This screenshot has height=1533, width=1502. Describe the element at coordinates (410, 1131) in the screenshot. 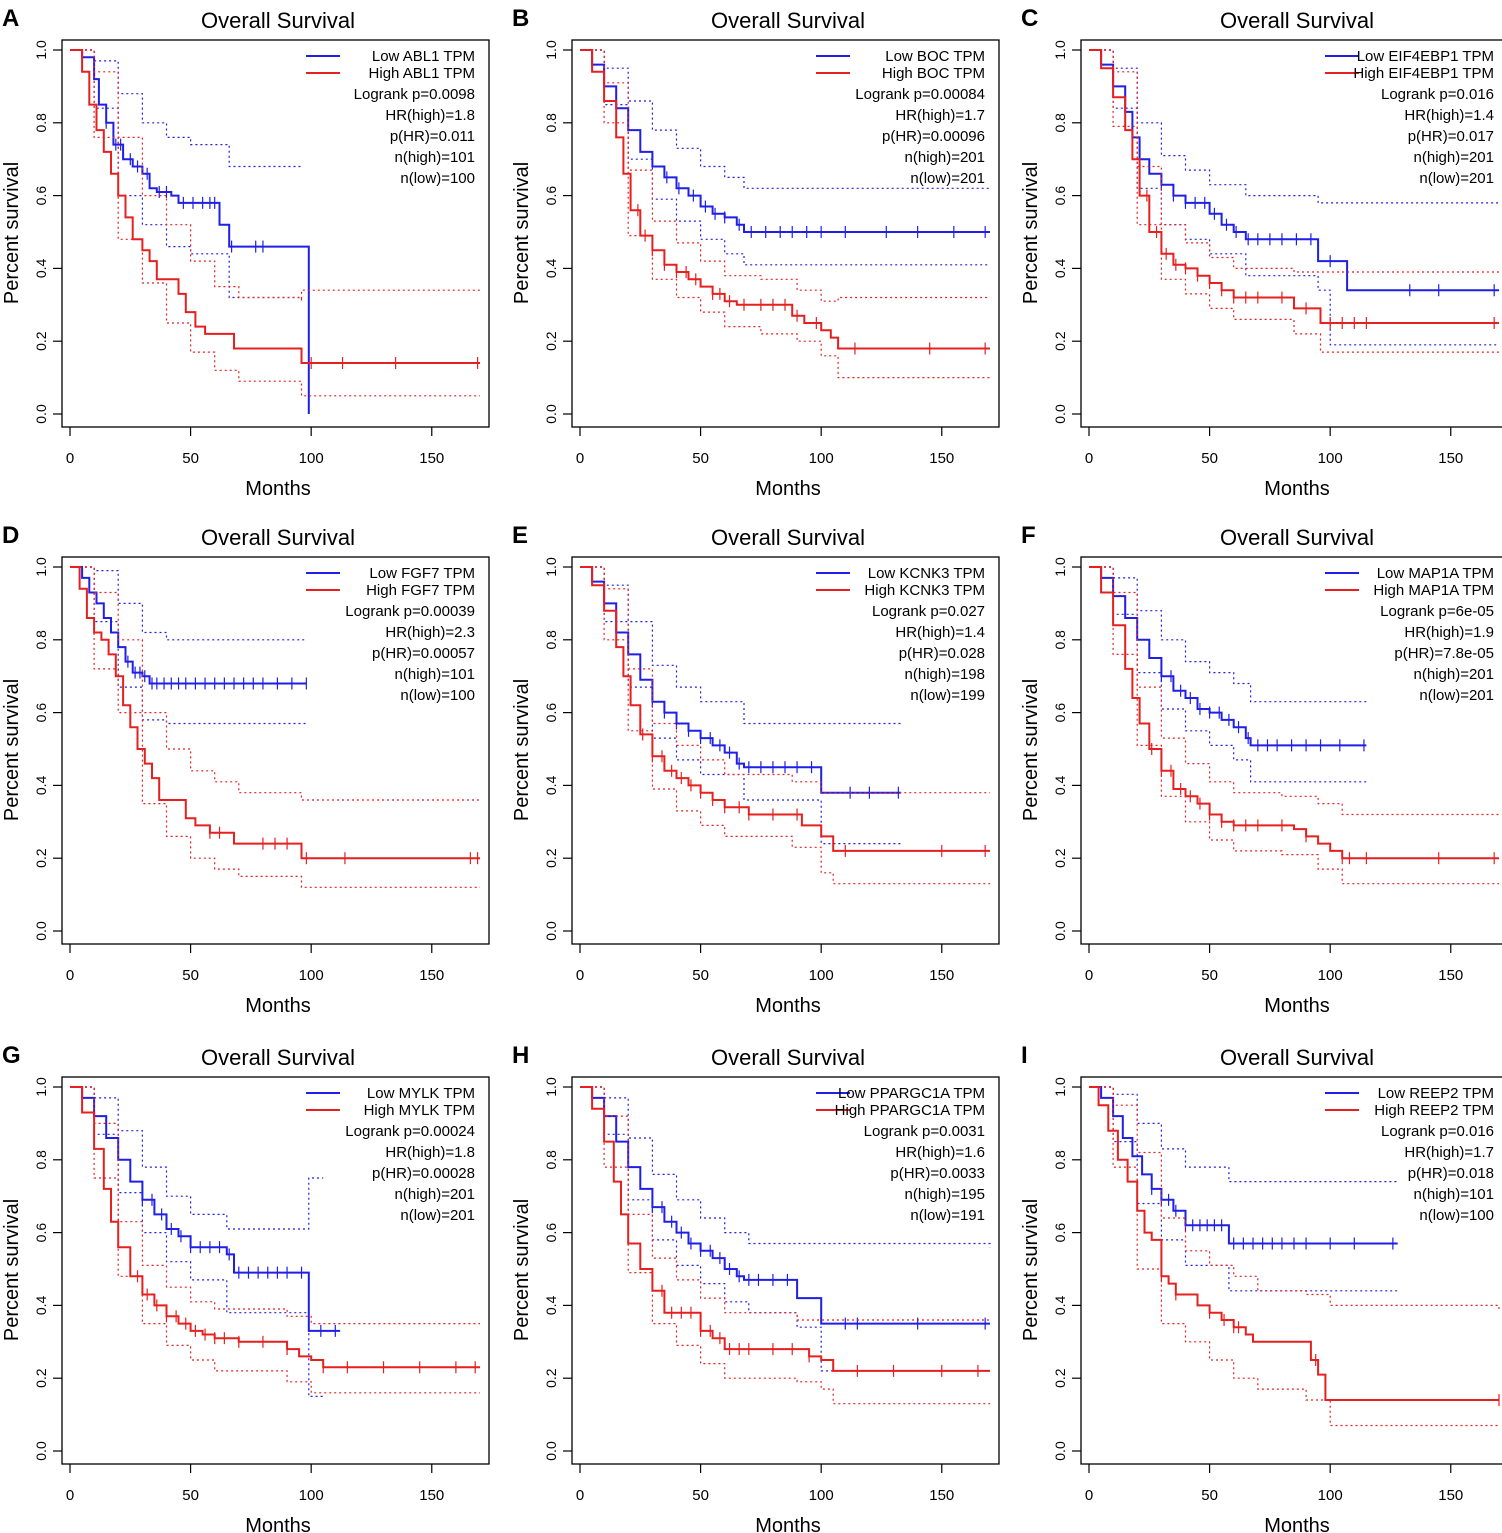

I see `stat-line: Logrank p=0.00024` at that location.